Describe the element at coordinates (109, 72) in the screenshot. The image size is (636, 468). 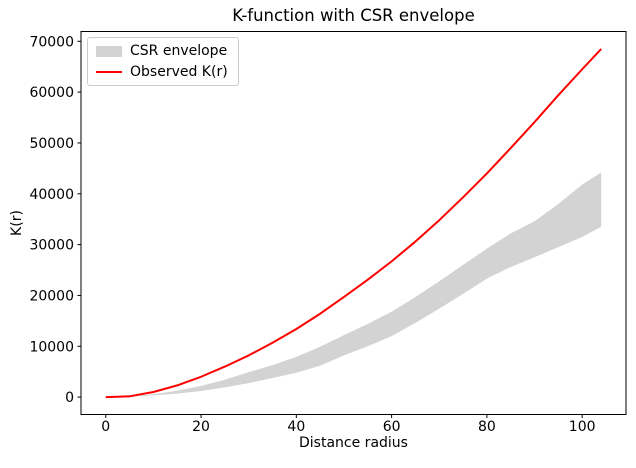
I see `line-swatch-icon` at that location.